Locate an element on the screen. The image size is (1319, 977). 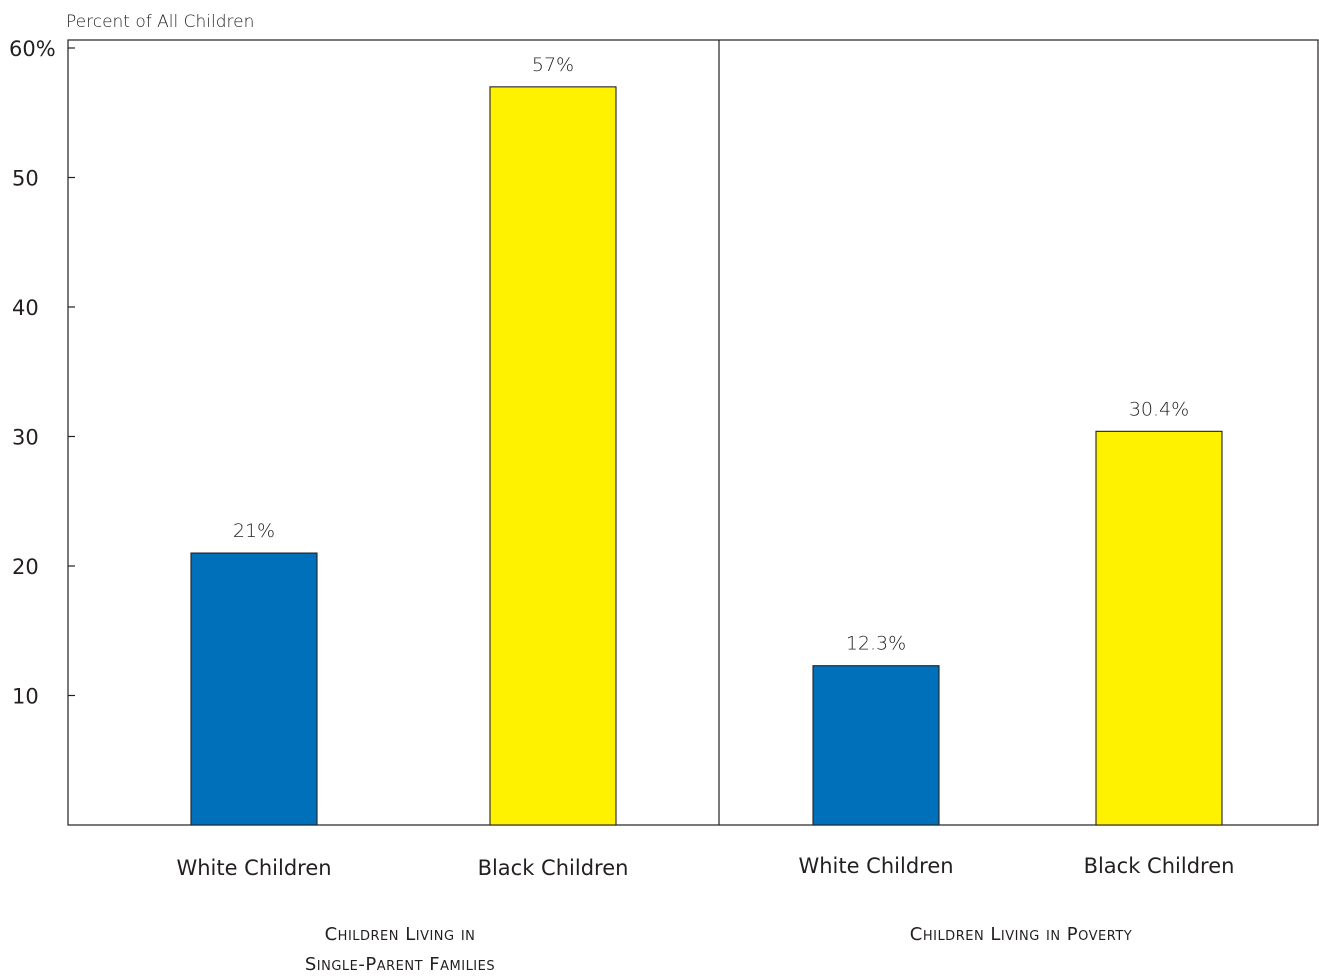
y-tick-label: 10 is located at coordinates (25, 697).